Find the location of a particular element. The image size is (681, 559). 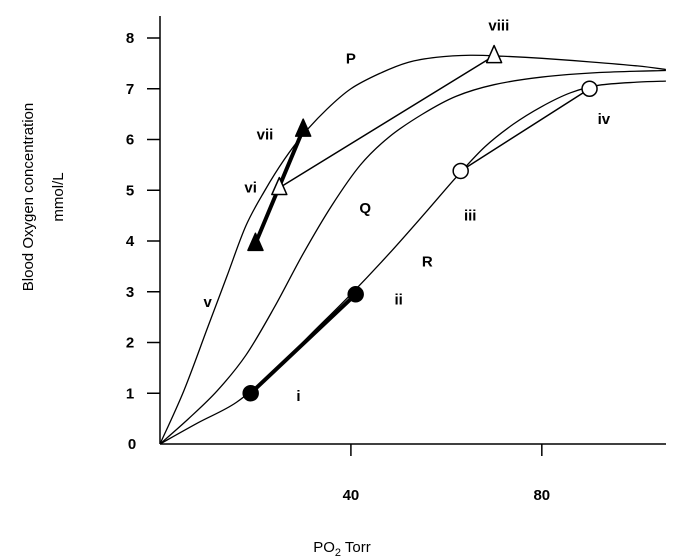

y-tick-label: 3 is located at coordinates (130, 292).